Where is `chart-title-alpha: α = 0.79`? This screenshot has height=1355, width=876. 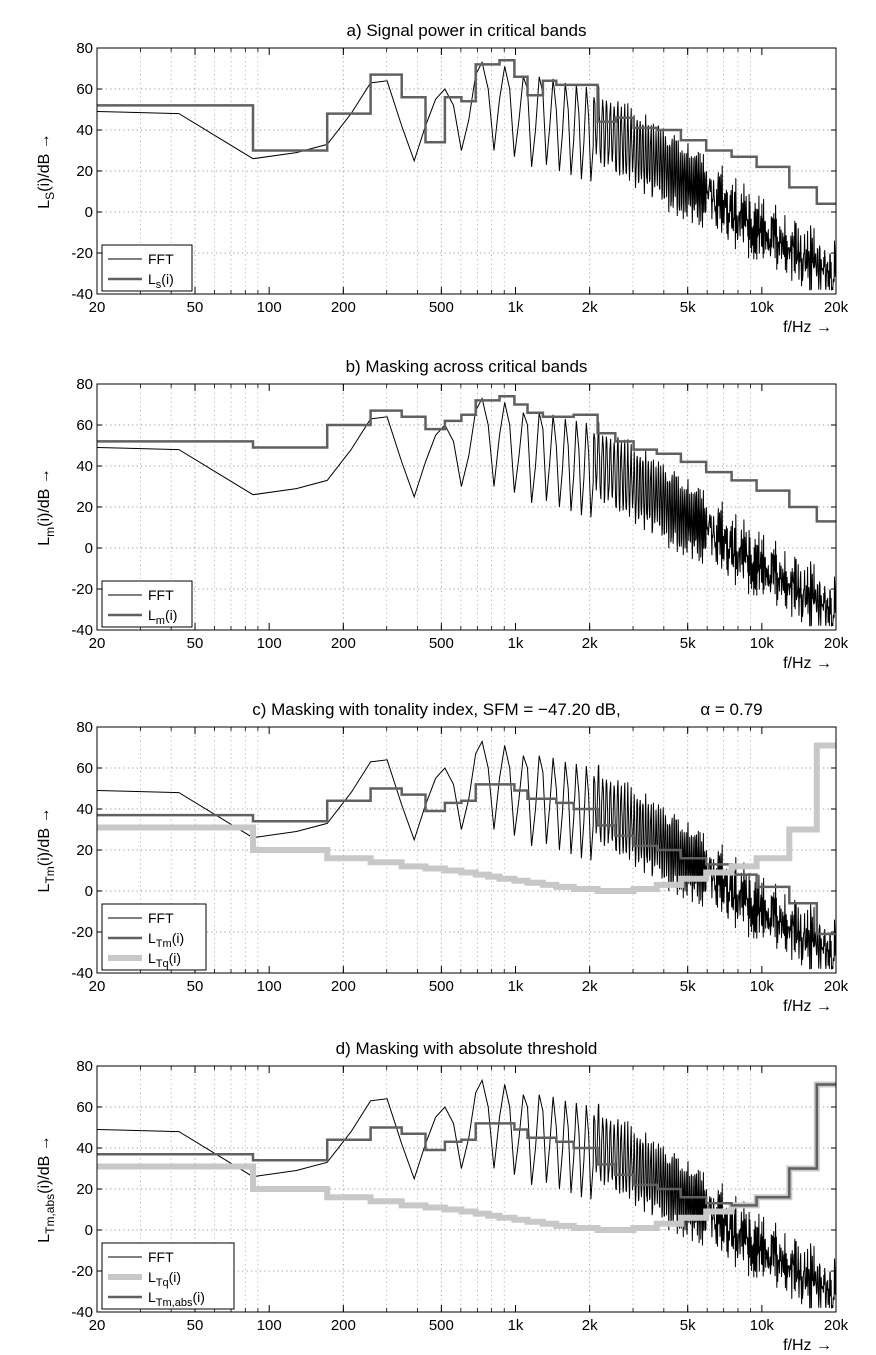 chart-title-alpha: α = 0.79 is located at coordinates (731, 709).